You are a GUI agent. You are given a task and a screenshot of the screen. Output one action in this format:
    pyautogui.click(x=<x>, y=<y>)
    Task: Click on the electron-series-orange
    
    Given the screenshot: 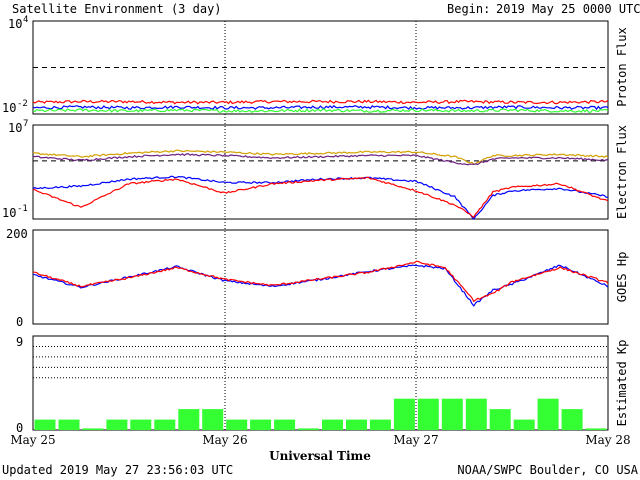 What is the action you would take?
    pyautogui.click(x=320, y=157)
    